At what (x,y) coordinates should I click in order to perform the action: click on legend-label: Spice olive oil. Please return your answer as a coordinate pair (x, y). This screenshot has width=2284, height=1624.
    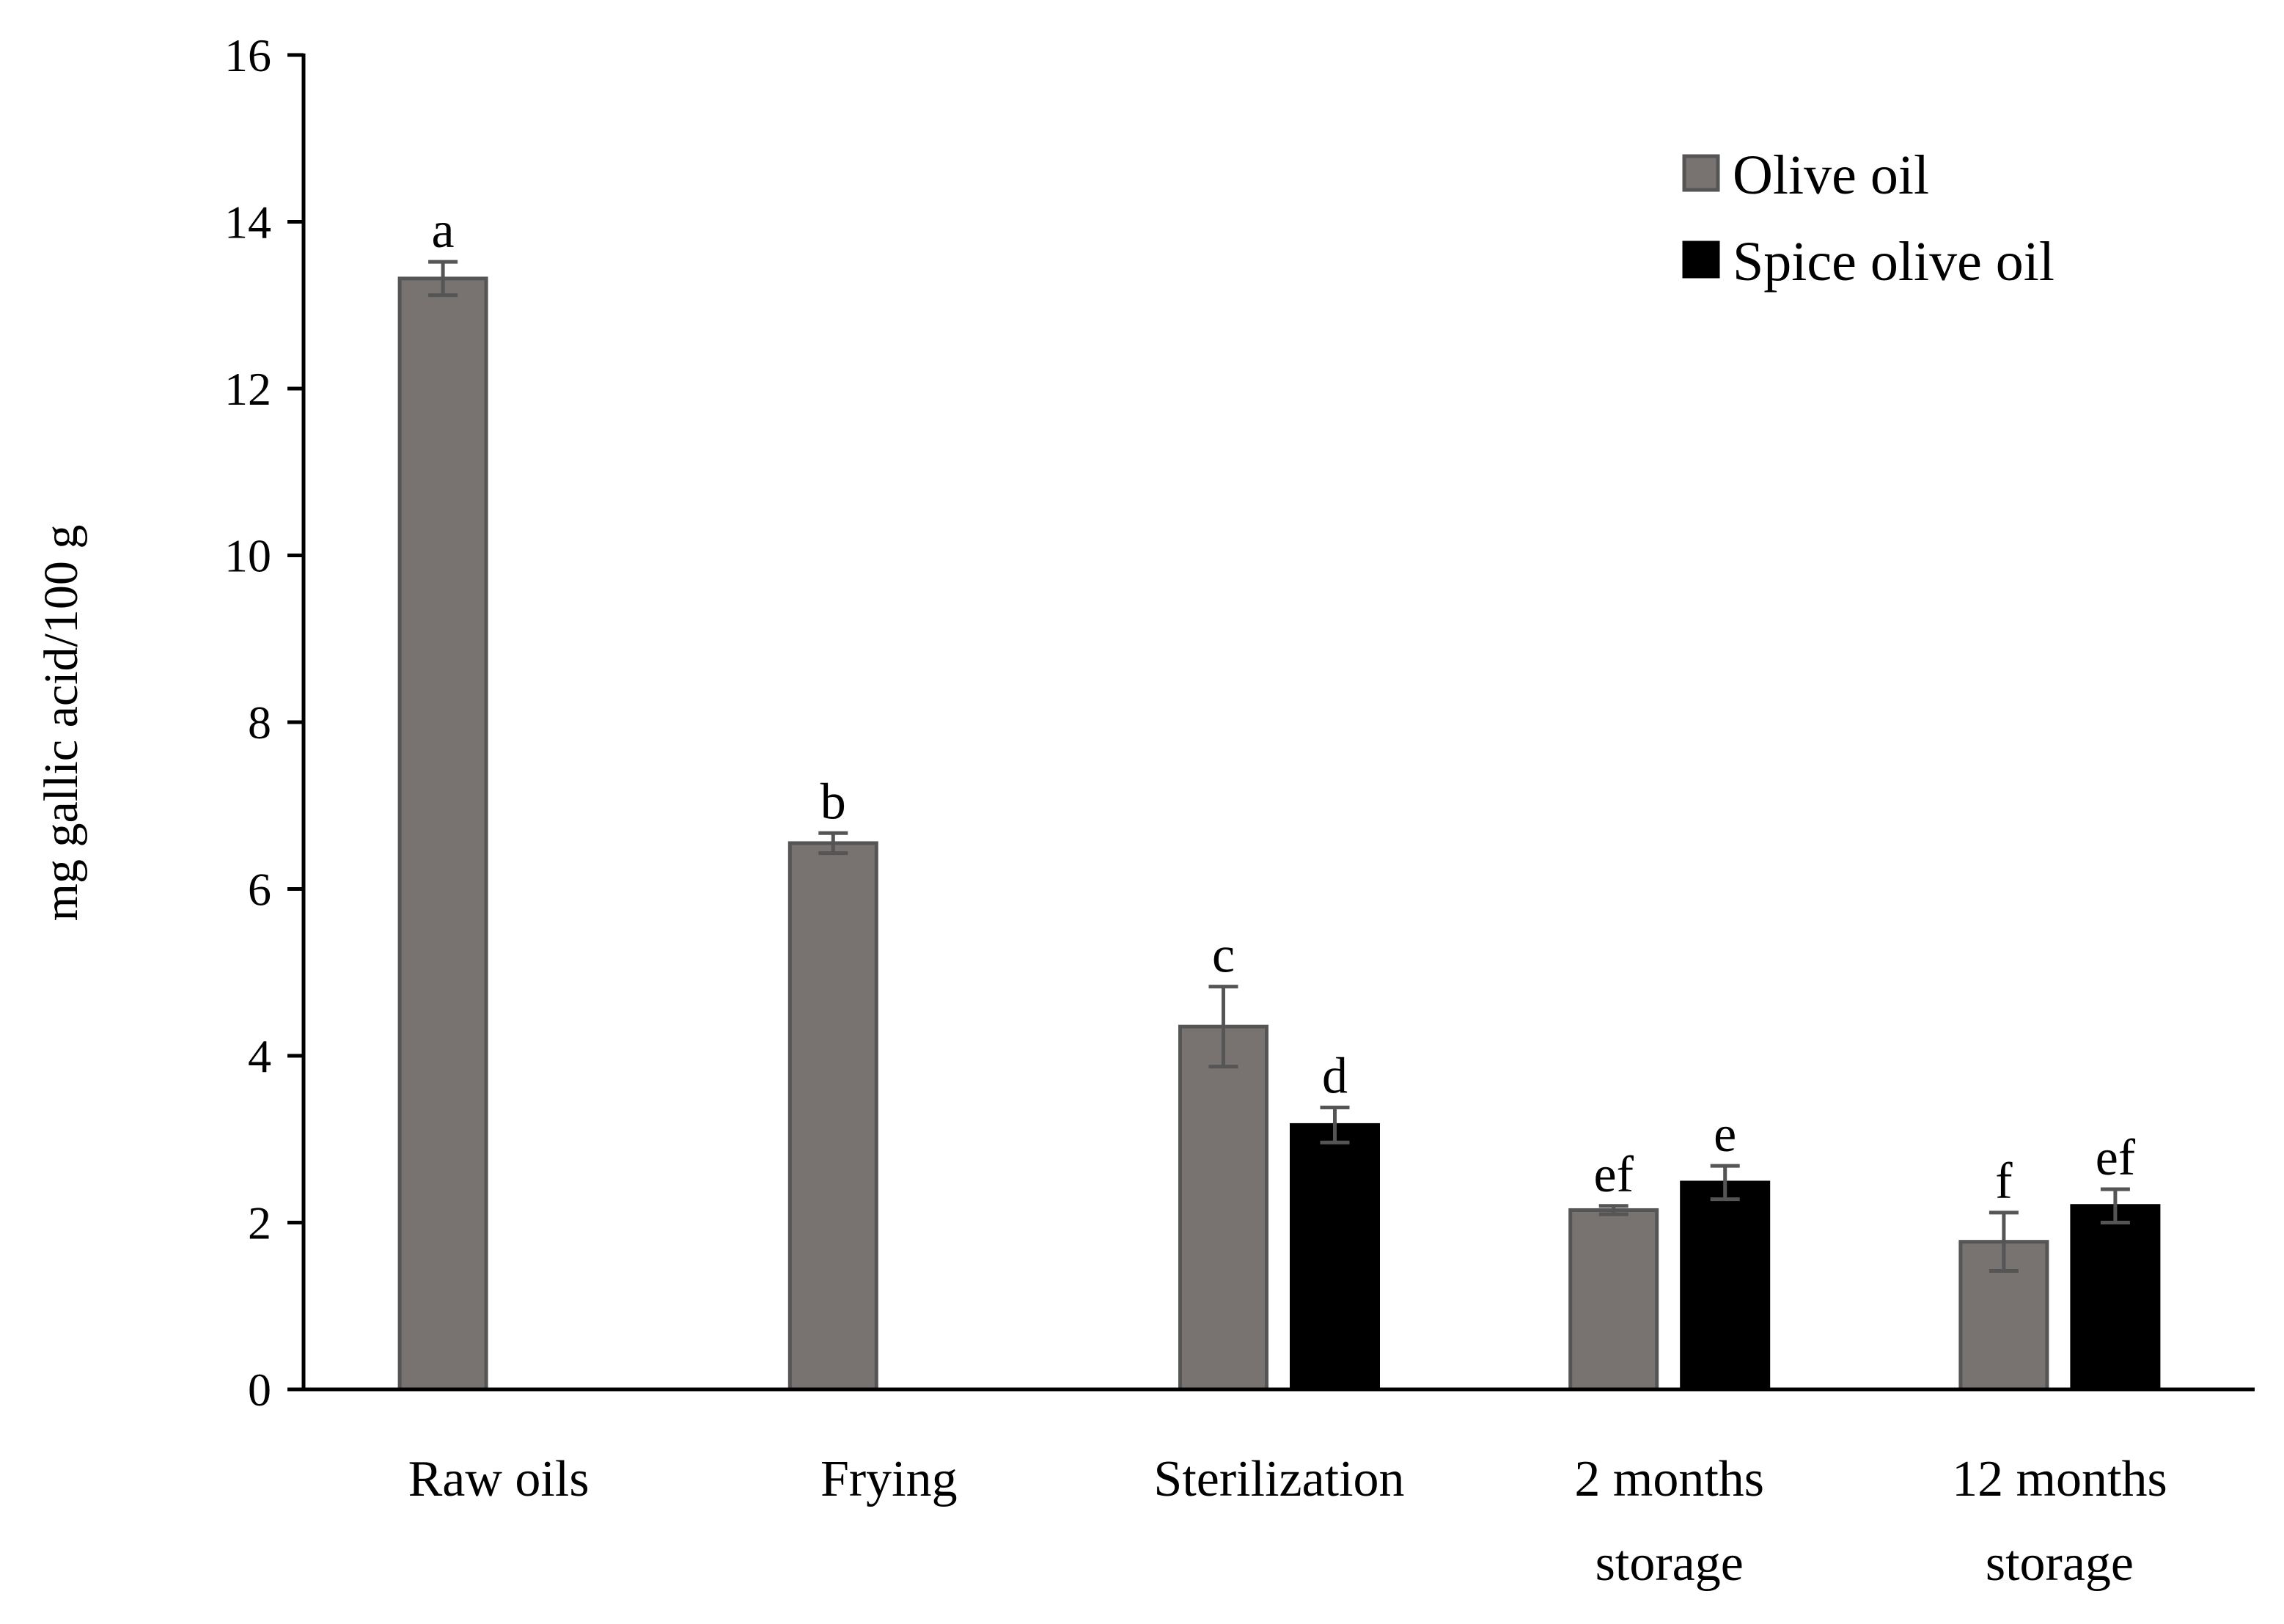
    Looking at the image, I should click on (1894, 262).